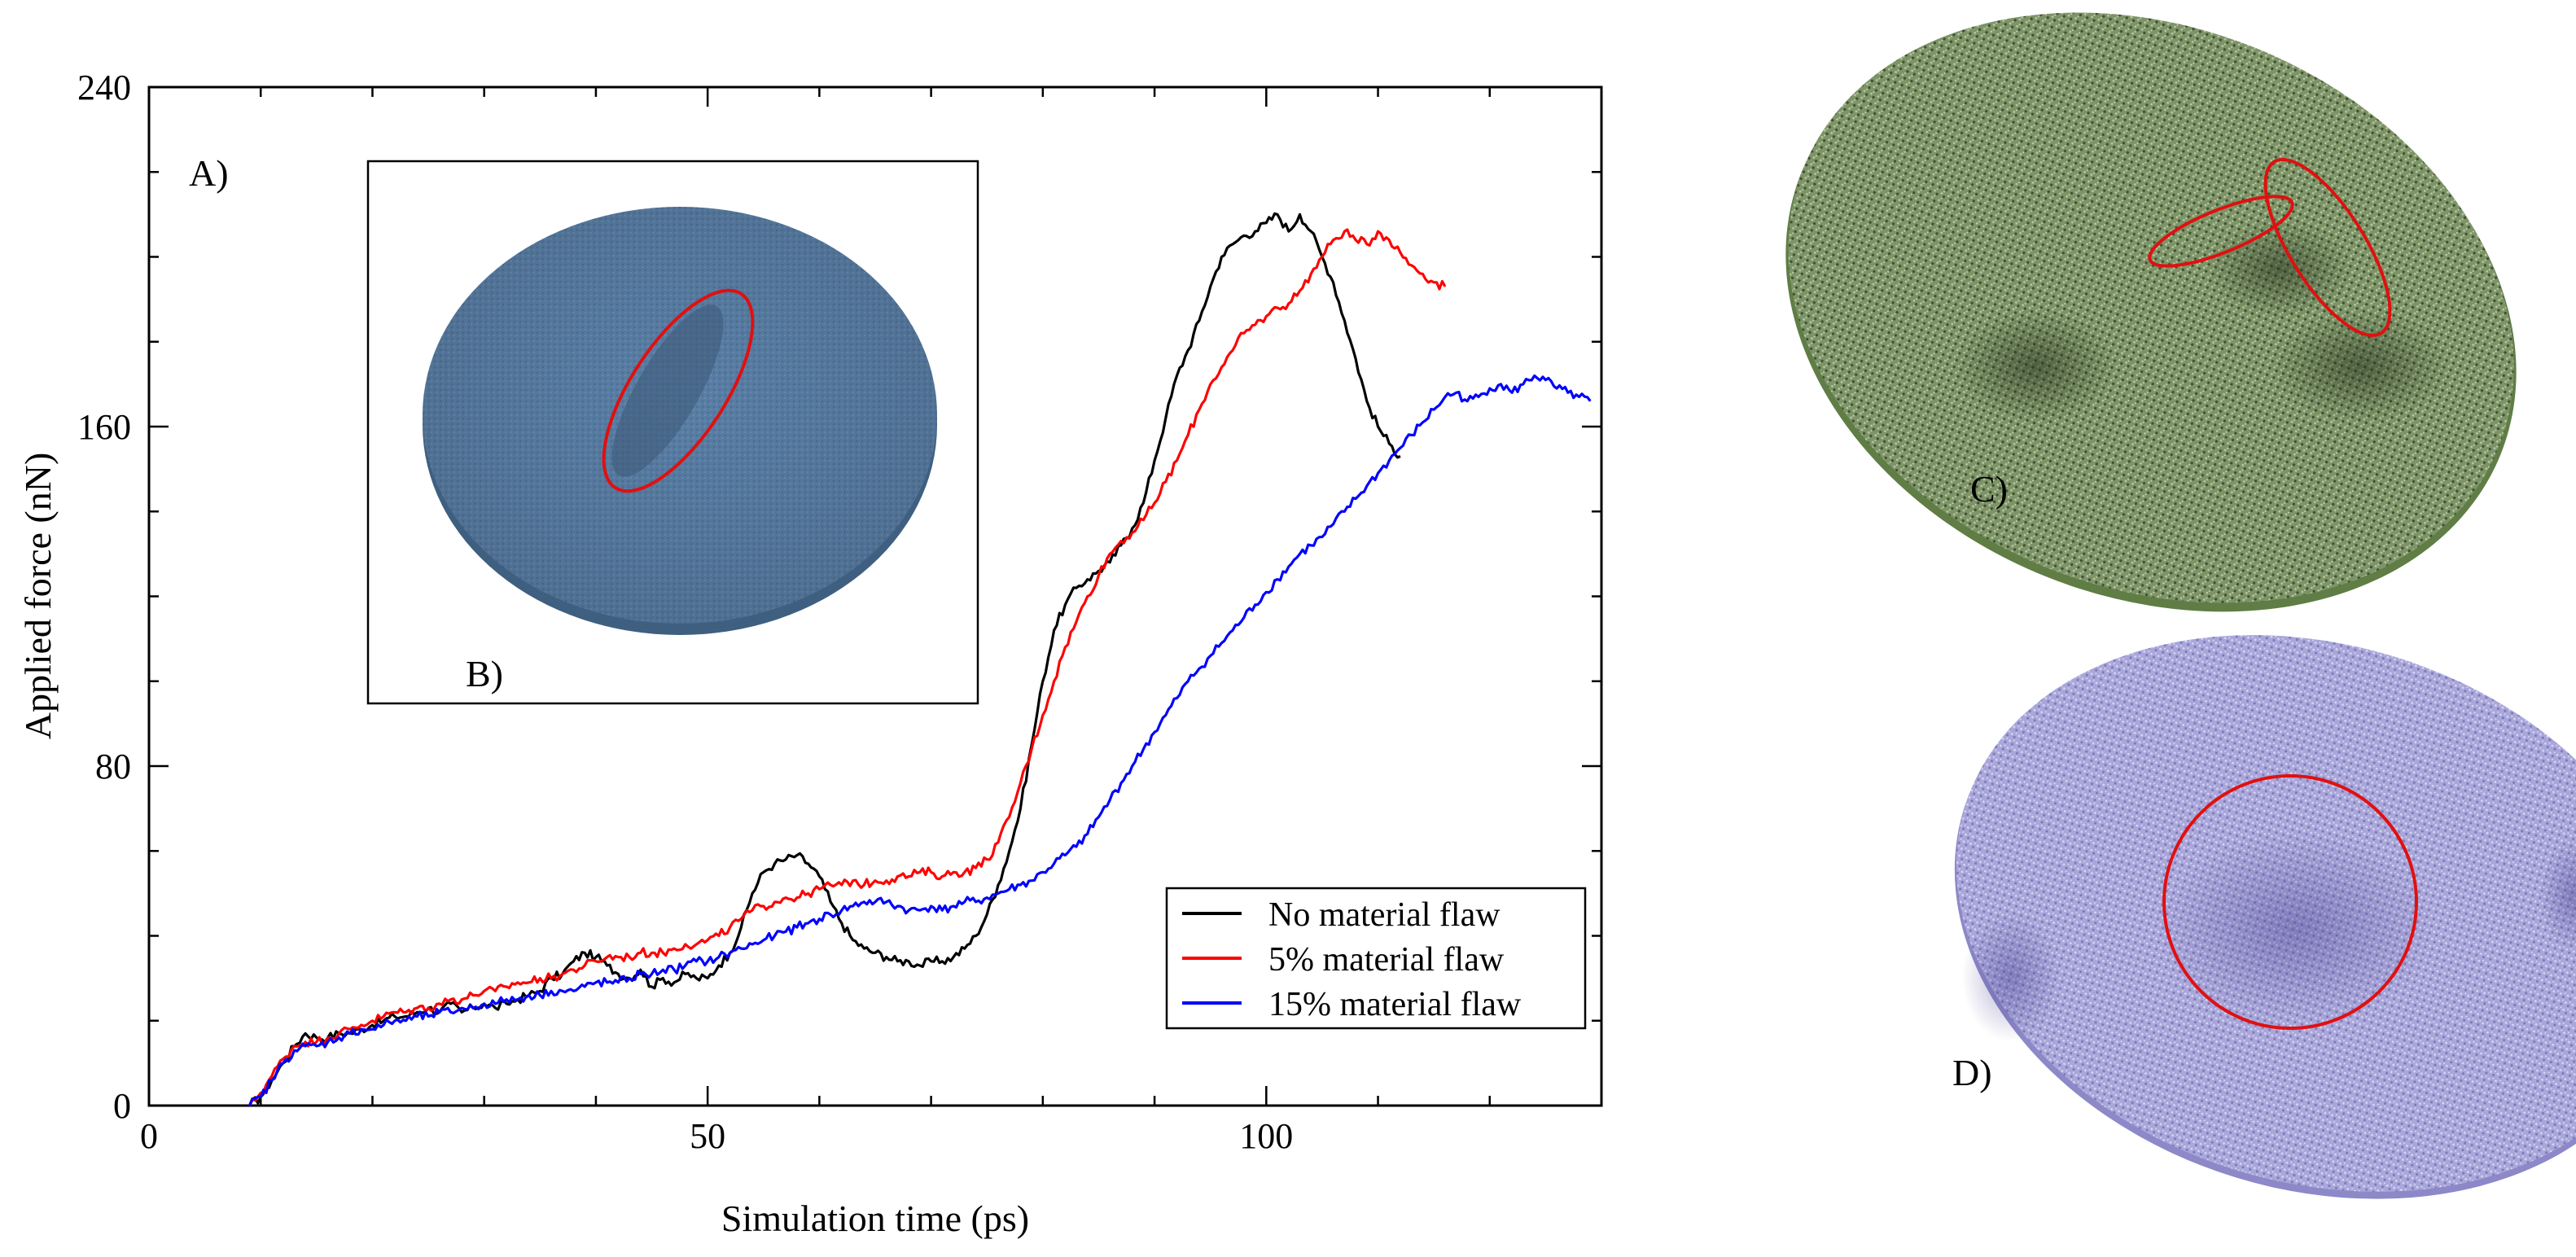 The width and height of the screenshot is (2576, 1257). I want to click on x-tick-label: 0, so click(149, 1136).